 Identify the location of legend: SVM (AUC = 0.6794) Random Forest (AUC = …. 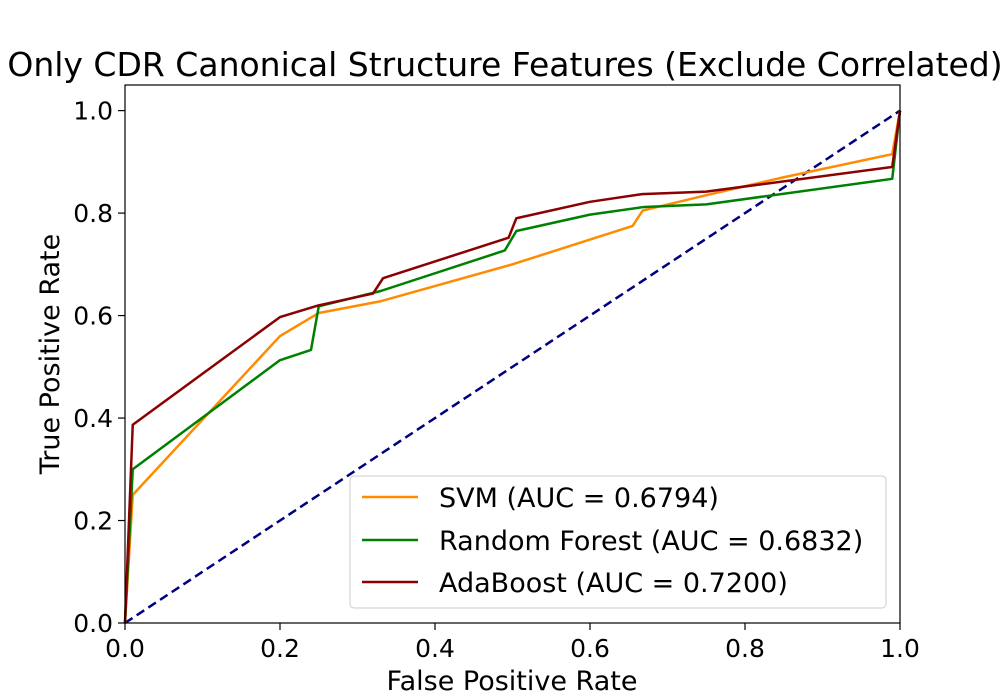
(618, 542).